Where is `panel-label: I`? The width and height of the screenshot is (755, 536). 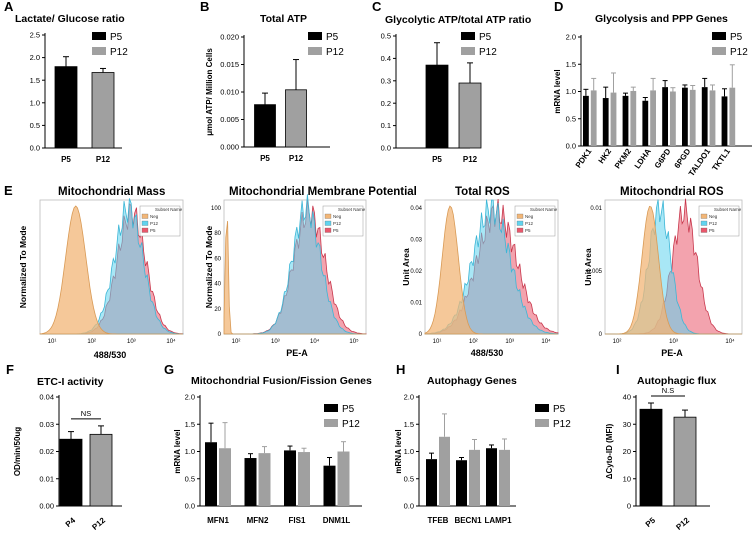 panel-label: I is located at coordinates (618, 369).